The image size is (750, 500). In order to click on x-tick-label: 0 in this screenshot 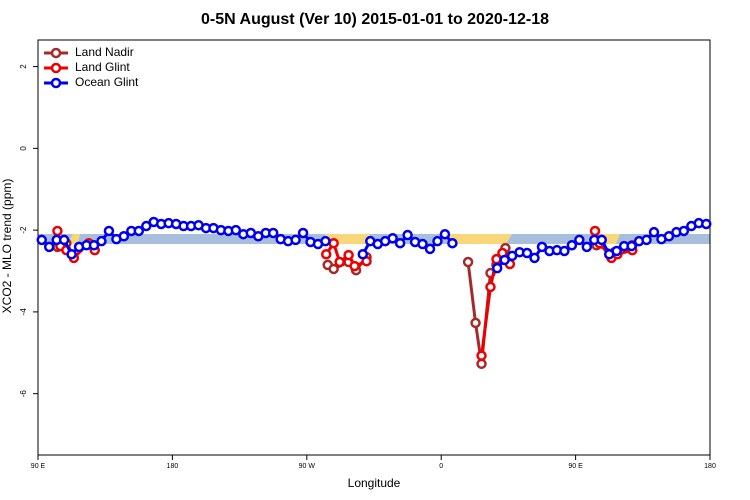, I will do `click(441, 466)`.